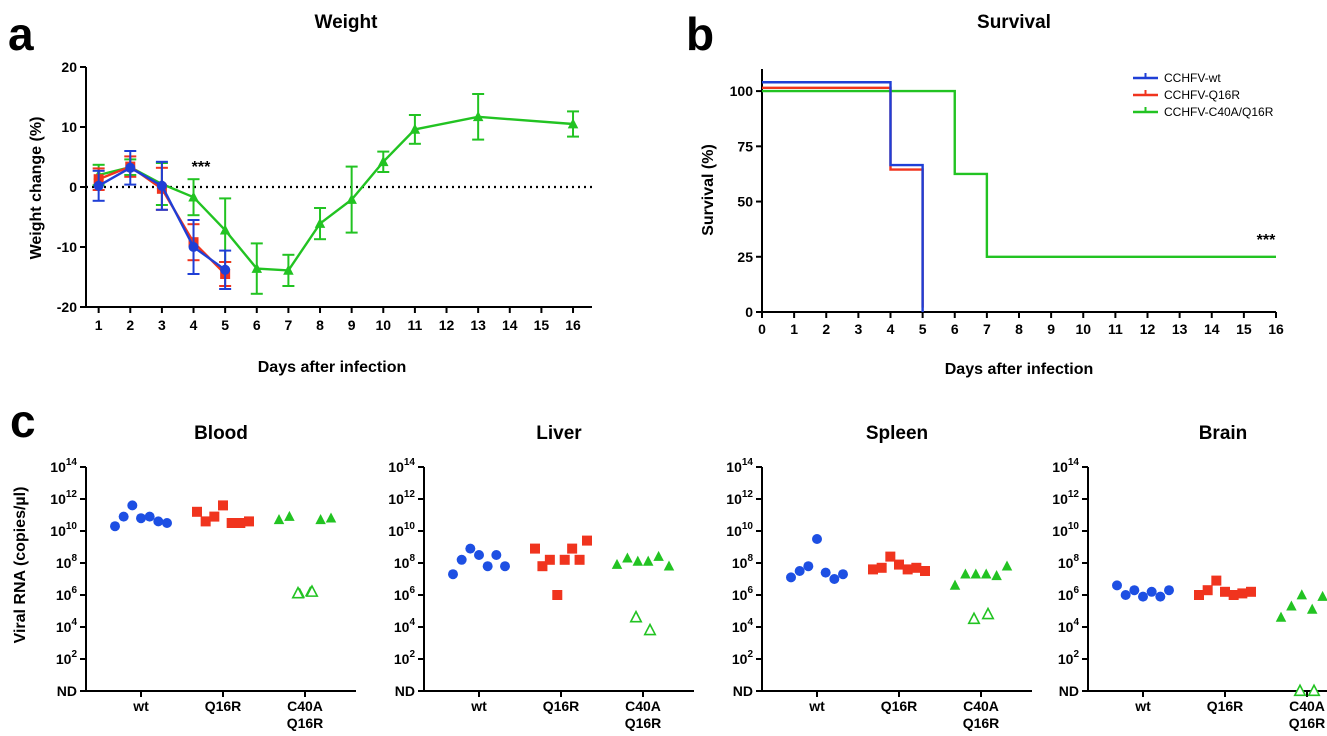  I want to click on weight-y-tick-label: 20, so click(69, 67).